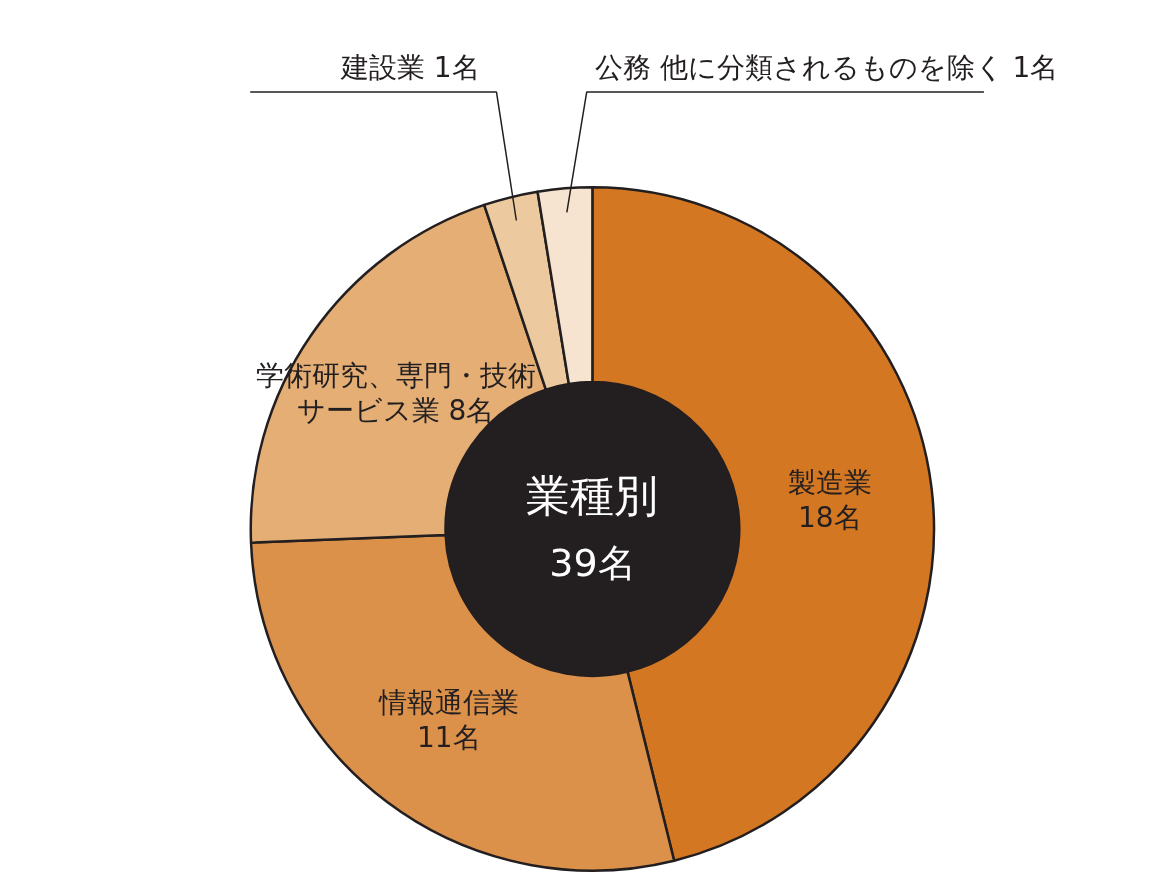 Image resolution: width=1152 pixels, height=886 pixels. Describe the element at coordinates (409, 68) in the screenshot. I see `slice-label: 建設業 1名` at that location.